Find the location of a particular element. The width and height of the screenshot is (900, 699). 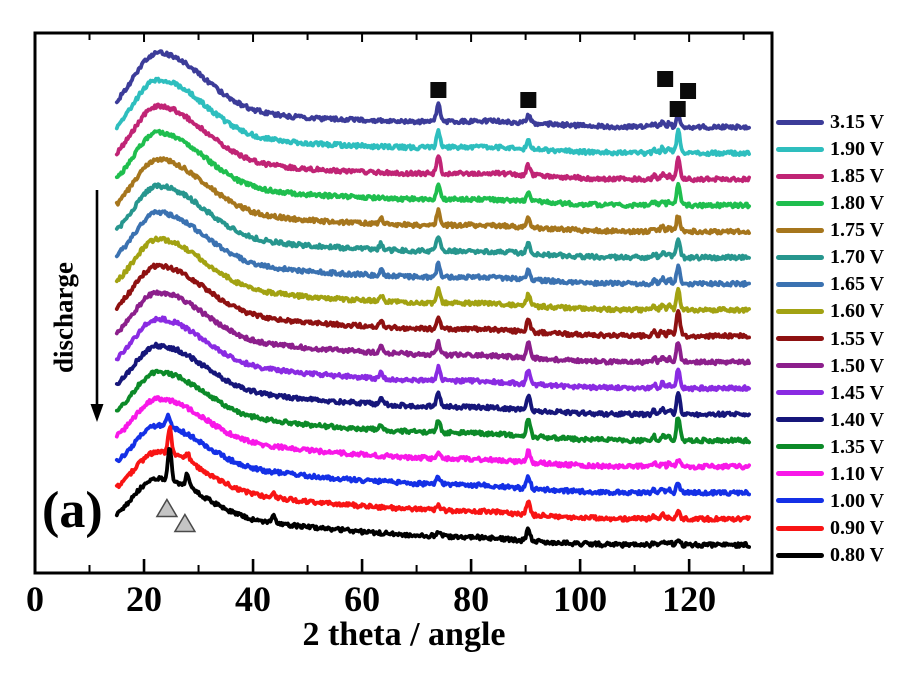

legend-label: 1.50 V is located at coordinates (857, 365).